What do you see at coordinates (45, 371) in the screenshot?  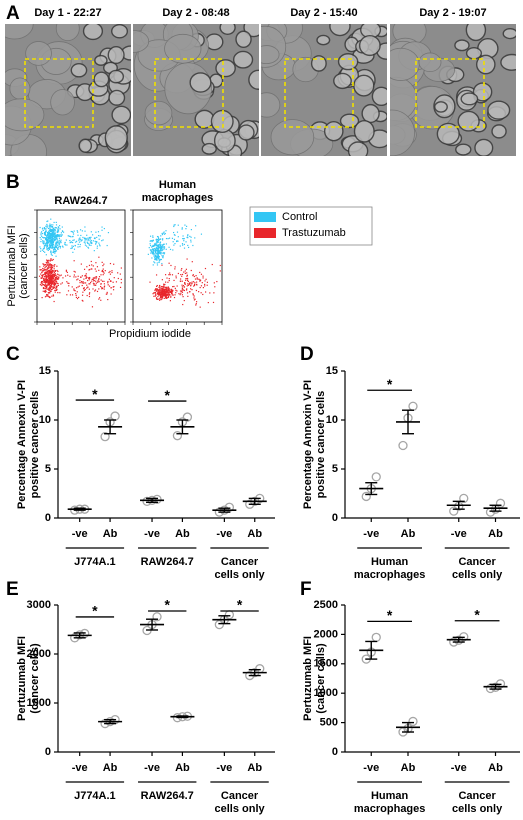 I see `y-tick-label: 15` at bounding box center [45, 371].